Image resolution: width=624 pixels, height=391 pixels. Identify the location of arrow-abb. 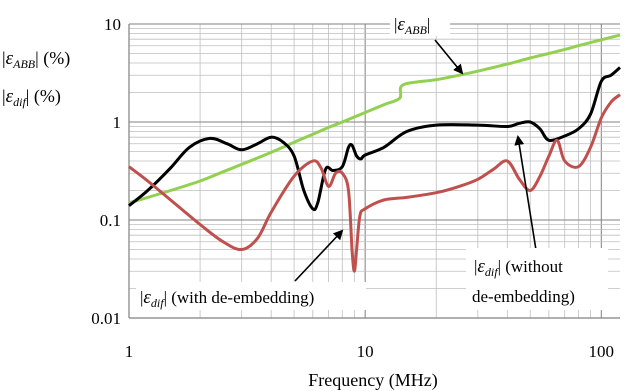
(449, 57).